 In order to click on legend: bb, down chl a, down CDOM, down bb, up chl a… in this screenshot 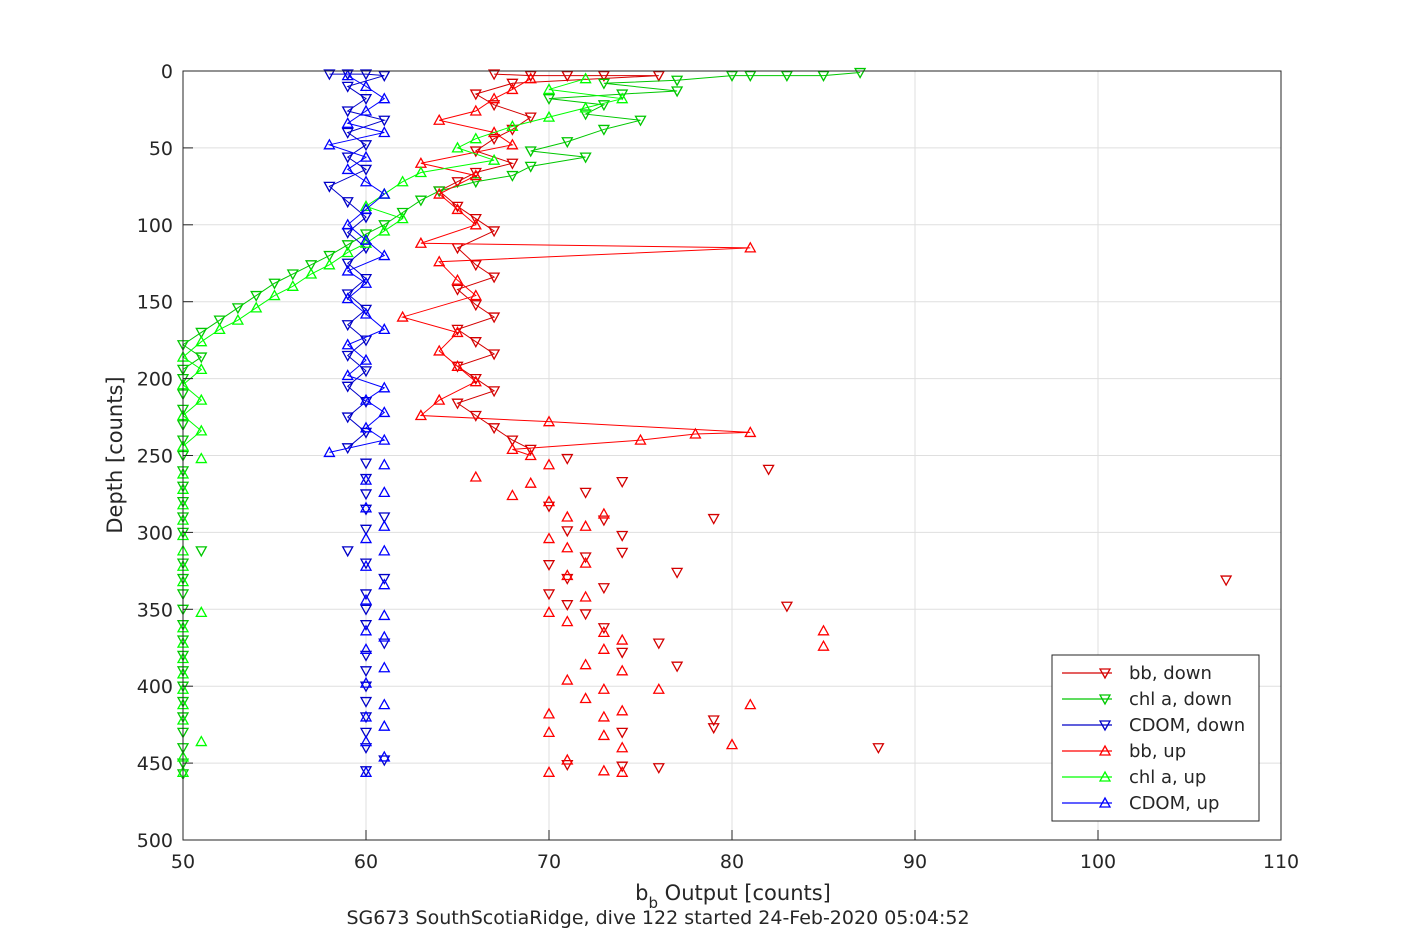, I will do `click(1155, 738)`.